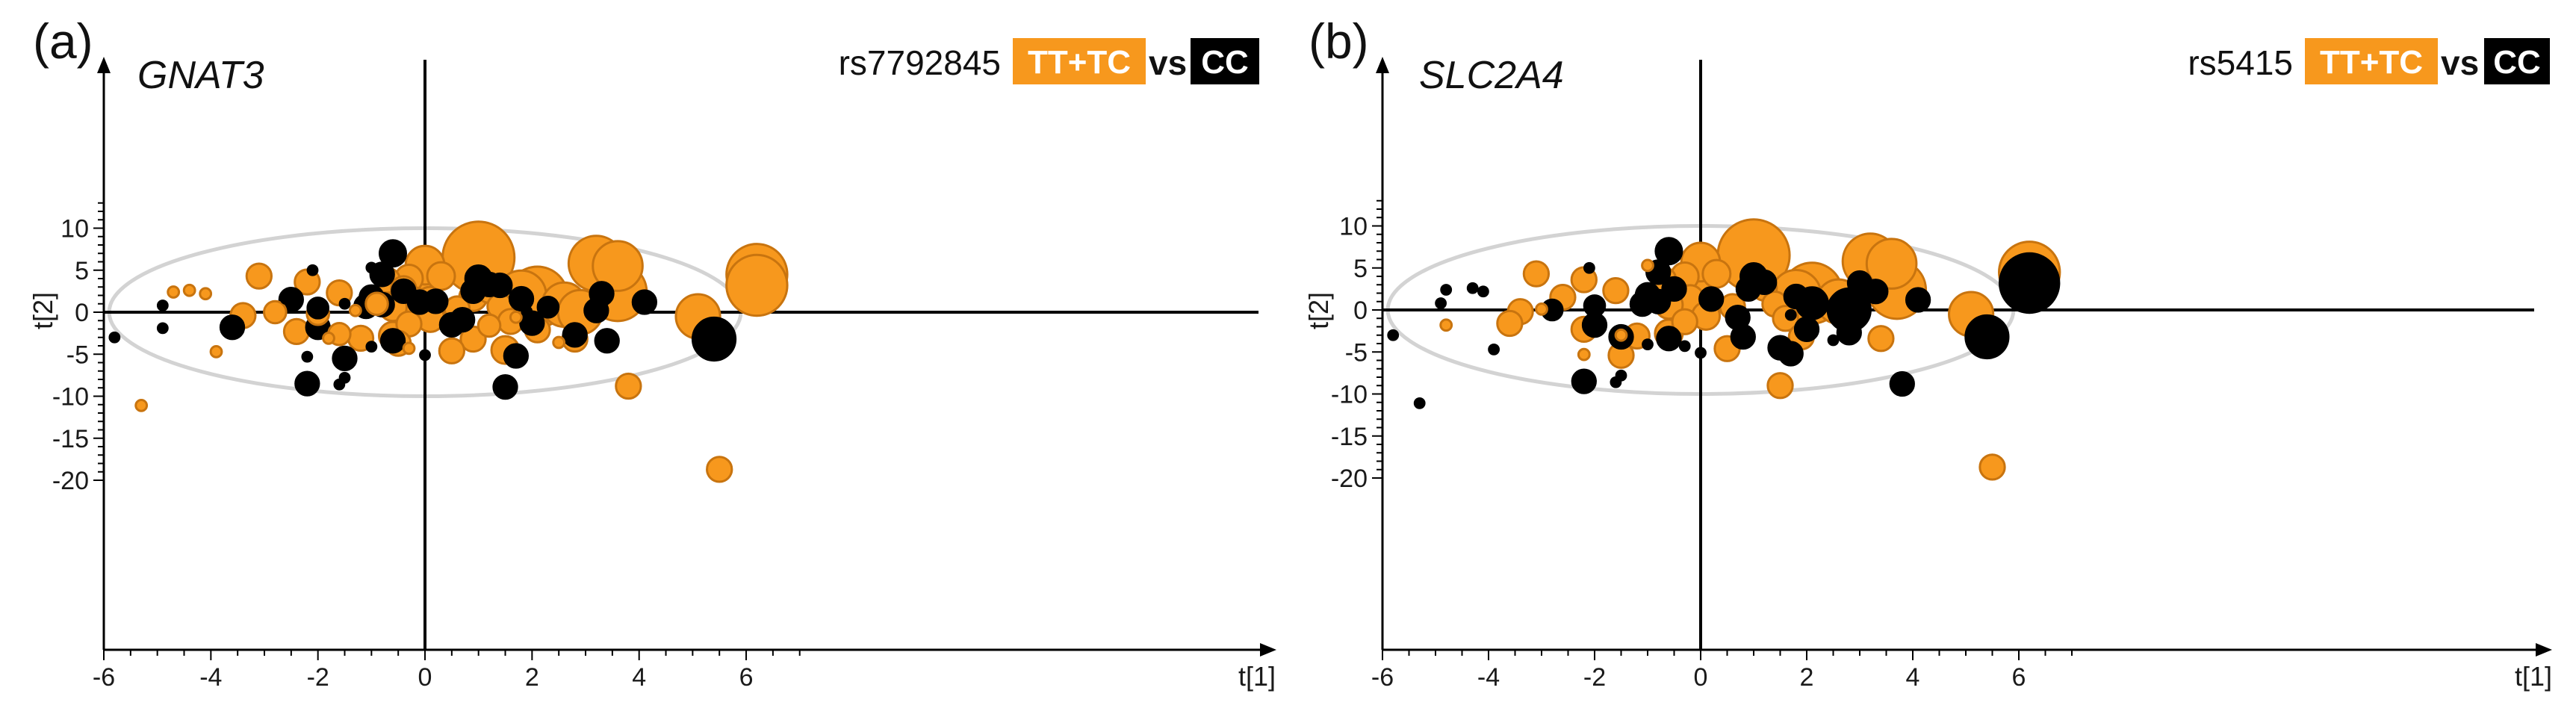 The width and height of the screenshot is (2576, 720). I want to click on panel-b-snp-label: rs5415, so click(2241, 62).